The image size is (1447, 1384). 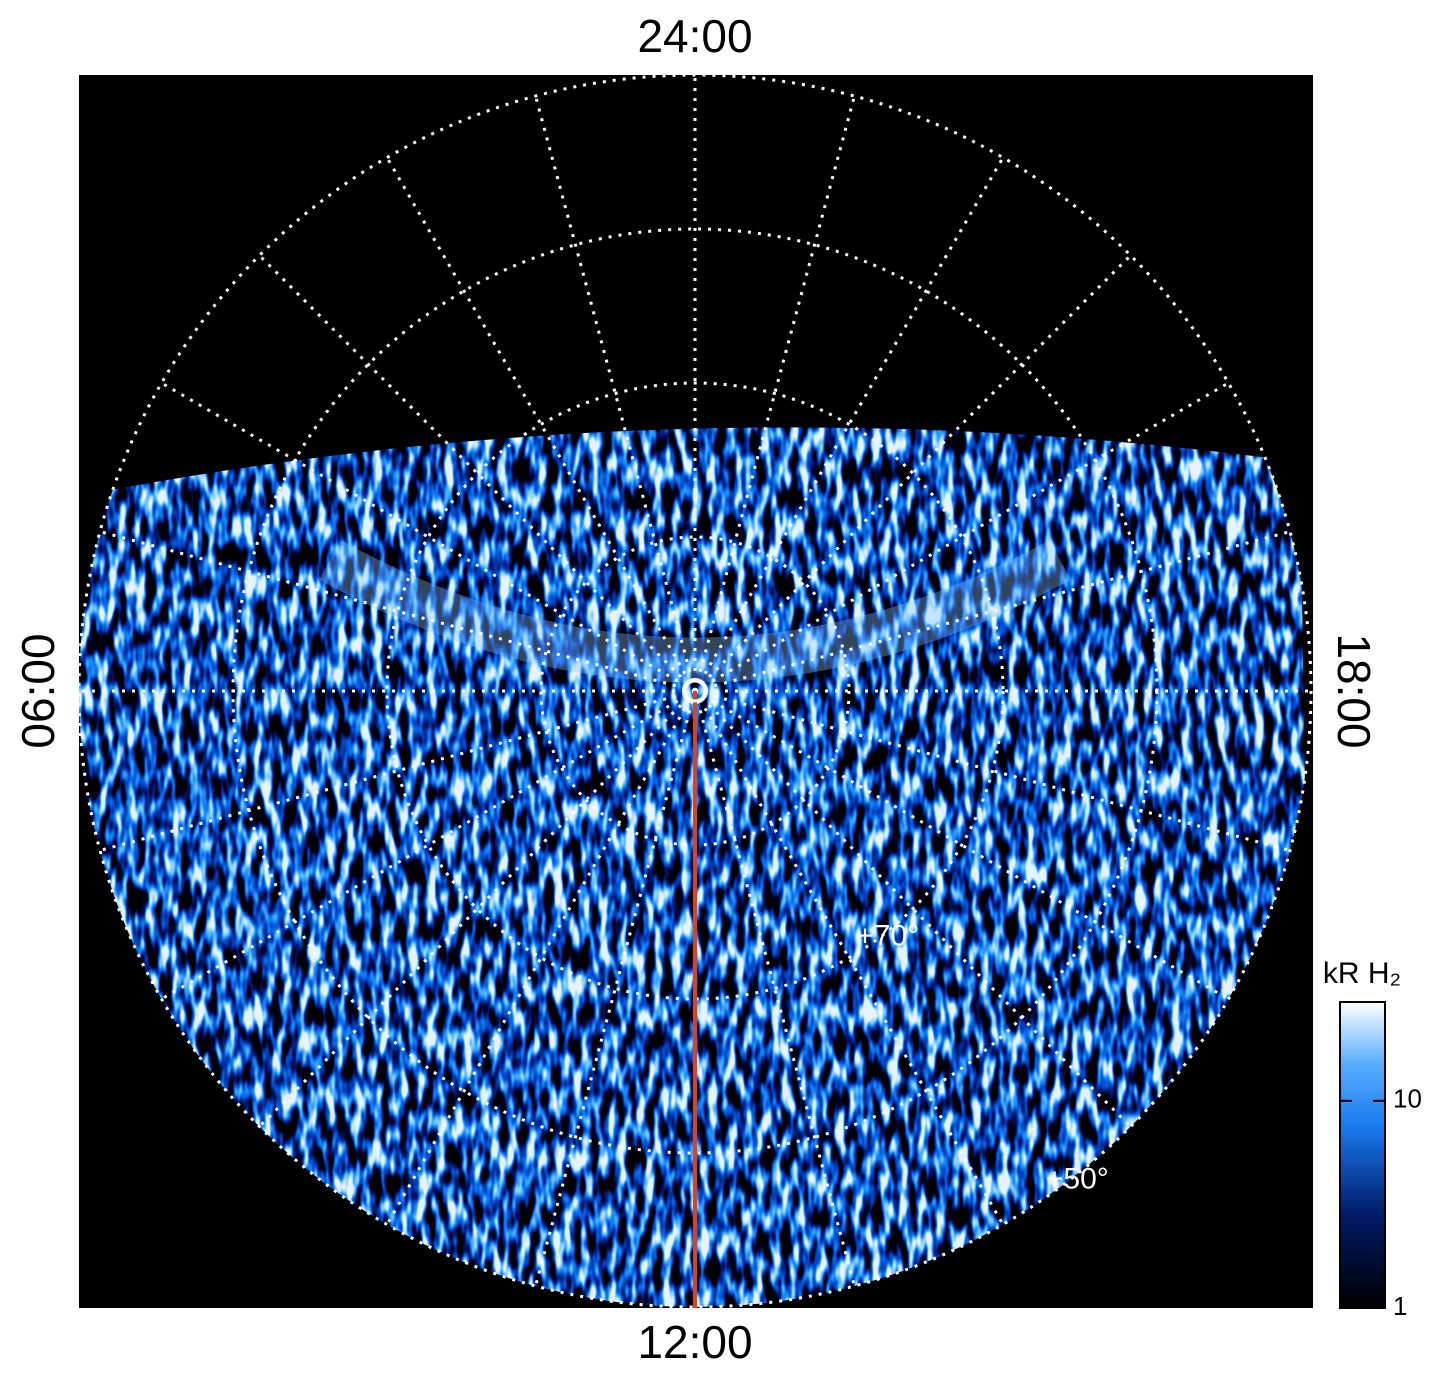 I want to click on time-label-right: 18:00, so click(x=1354, y=690).